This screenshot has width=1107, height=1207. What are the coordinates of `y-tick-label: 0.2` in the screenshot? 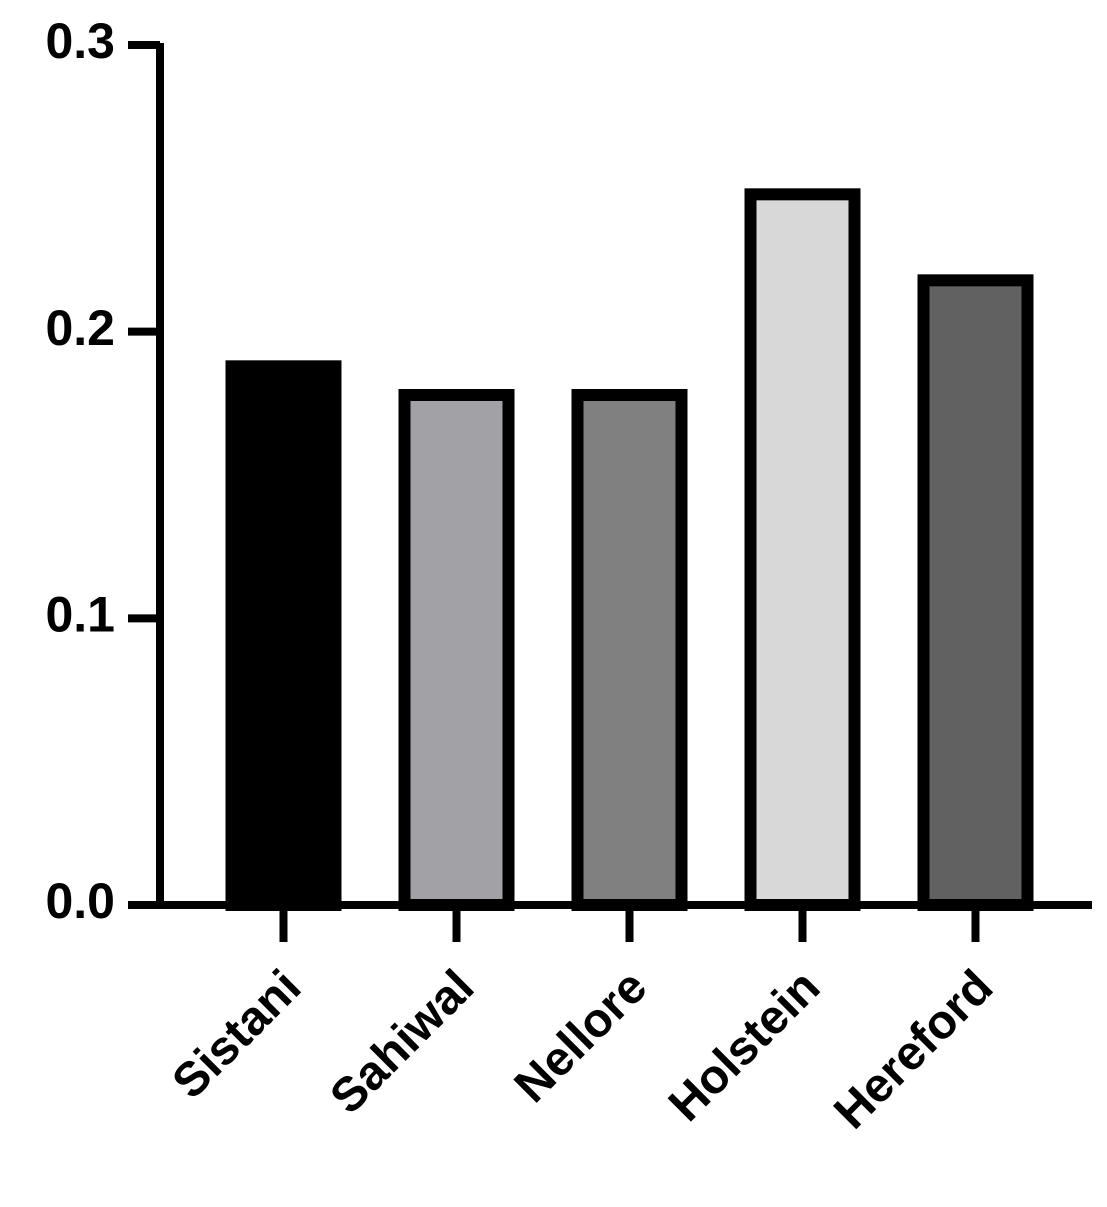 It's located at (80, 328).